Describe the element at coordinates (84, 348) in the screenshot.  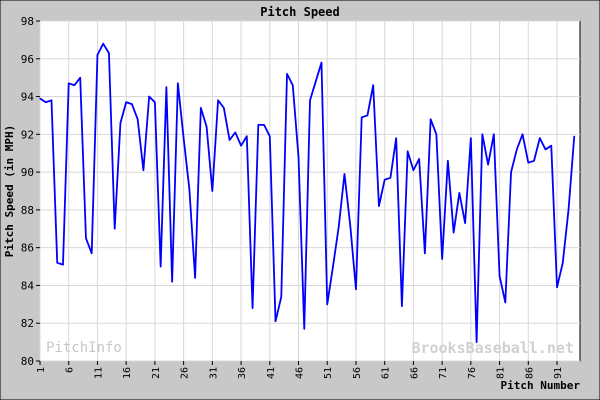
I see `watermark-pitchinfo: PitchInfo` at that location.